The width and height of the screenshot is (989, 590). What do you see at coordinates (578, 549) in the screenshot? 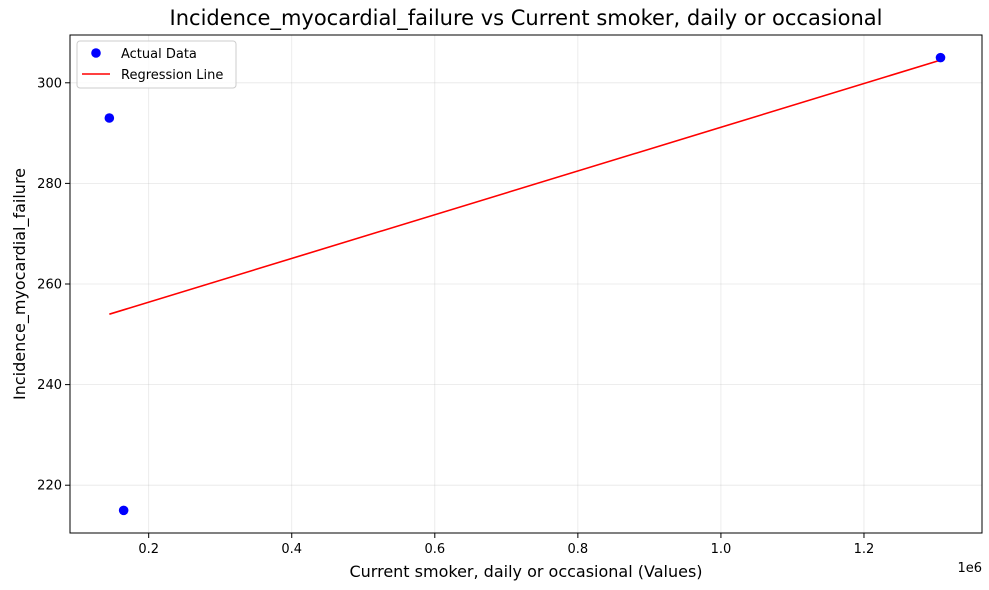
I see `x-tick-label: 0.8` at bounding box center [578, 549].